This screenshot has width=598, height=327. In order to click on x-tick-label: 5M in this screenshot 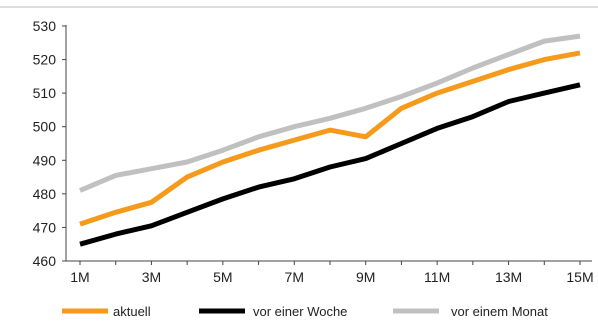, I will do `click(222, 277)`.